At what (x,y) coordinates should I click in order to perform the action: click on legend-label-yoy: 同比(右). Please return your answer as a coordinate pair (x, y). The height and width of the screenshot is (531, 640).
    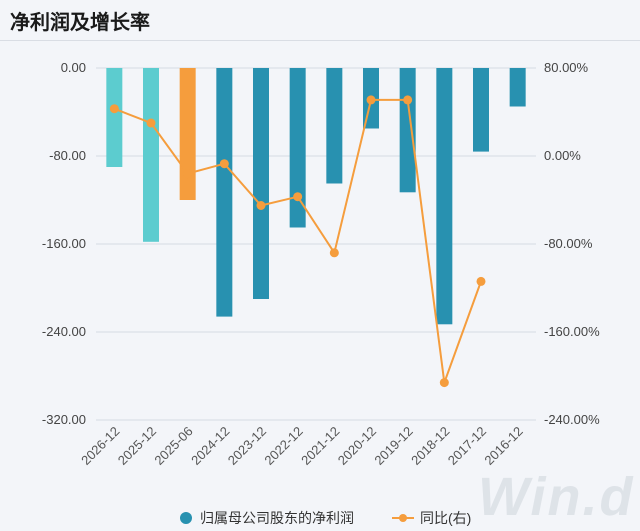
    Looking at the image, I should click on (446, 518).